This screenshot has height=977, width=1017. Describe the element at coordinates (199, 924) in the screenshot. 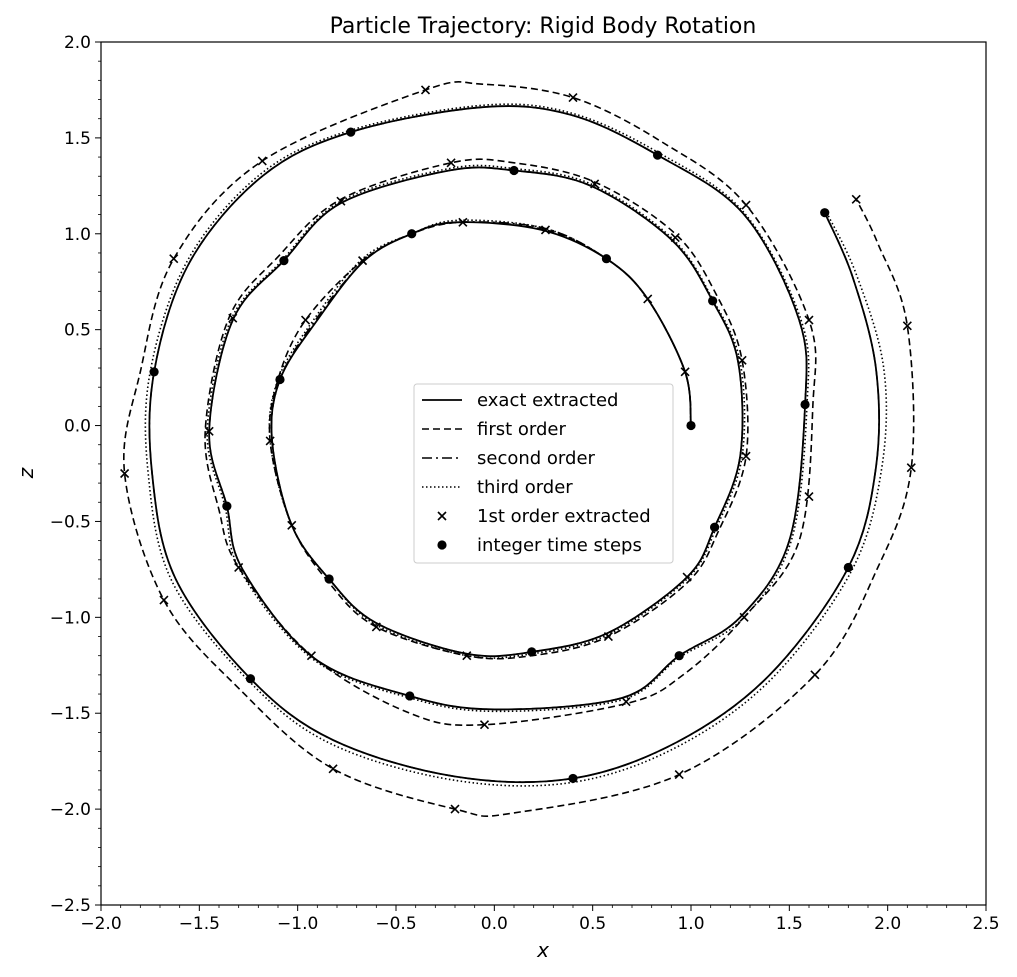

I see `x-tick-label: −1.5` at that location.